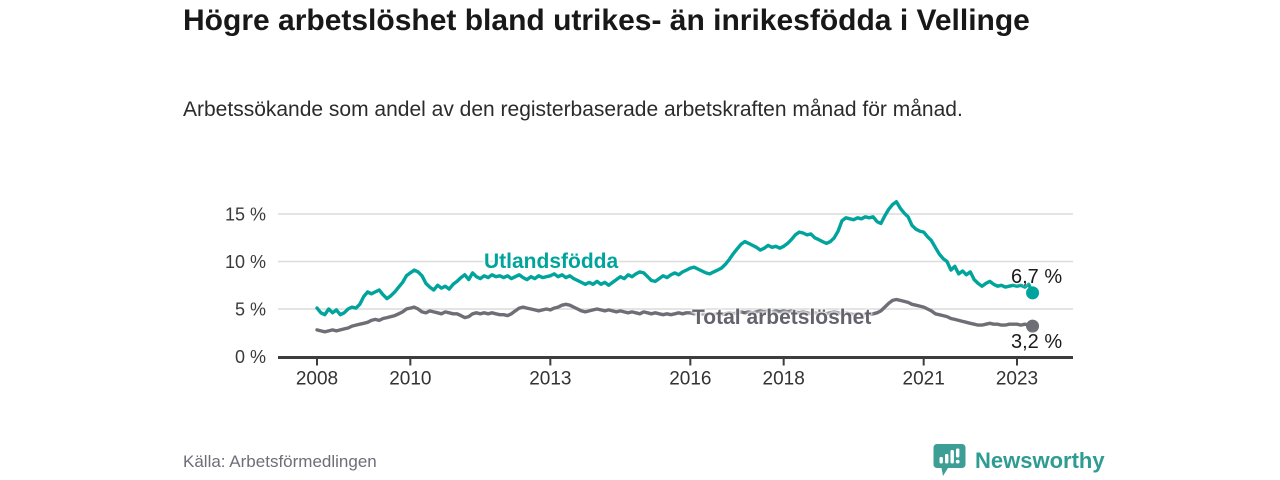  I want to click on x-axis-tick-label: 2018, so click(784, 379).